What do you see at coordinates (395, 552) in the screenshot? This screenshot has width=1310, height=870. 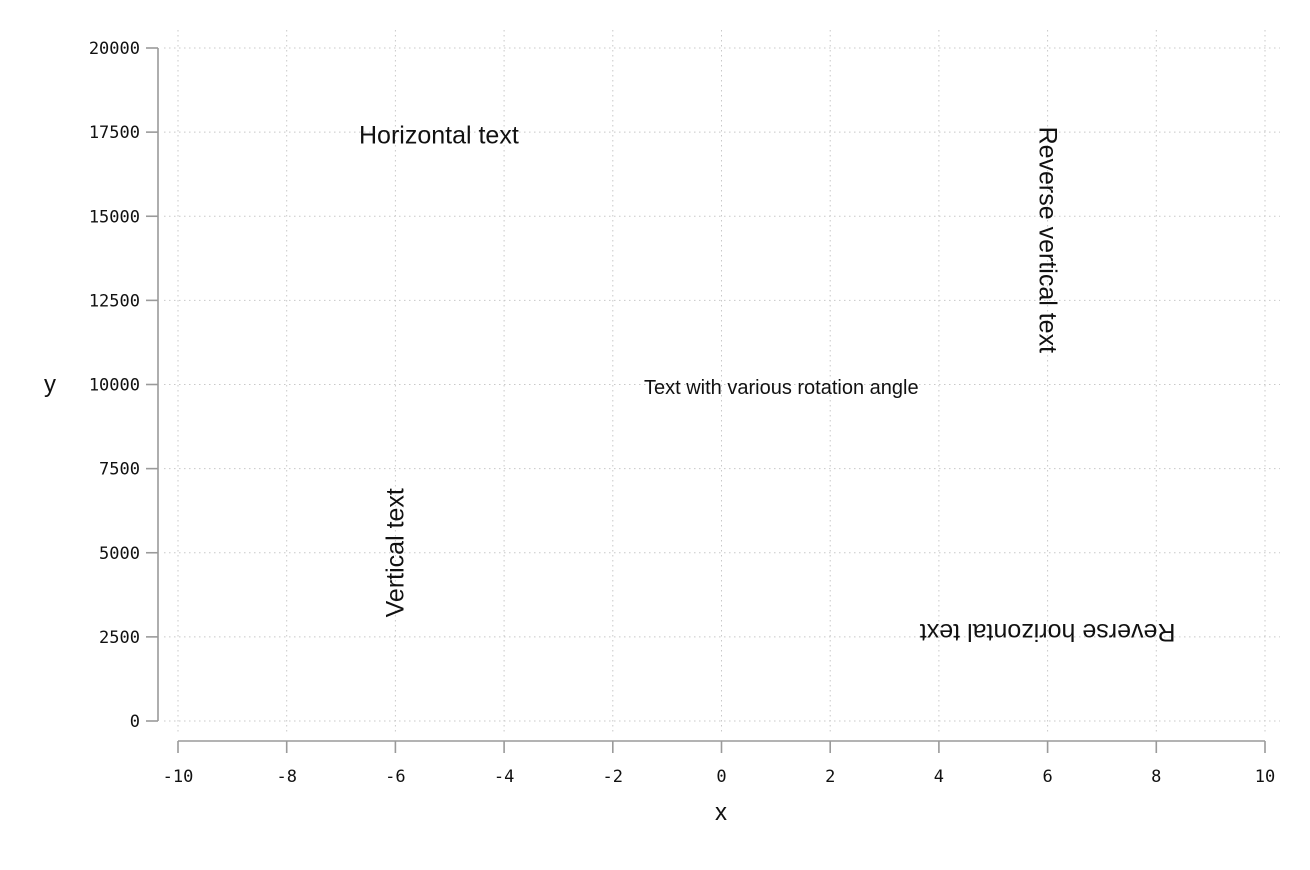 I see `annotation-1: Vertical text` at bounding box center [395, 552].